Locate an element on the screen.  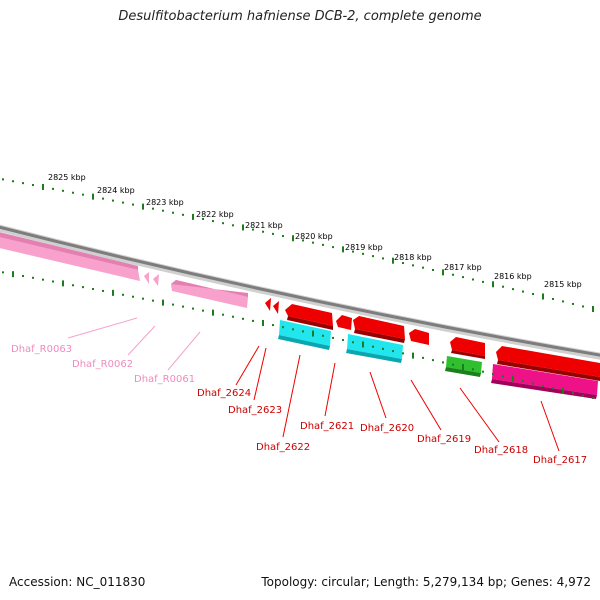
gene-label-2622: Dhaf_2622 is located at coordinates (283, 447).